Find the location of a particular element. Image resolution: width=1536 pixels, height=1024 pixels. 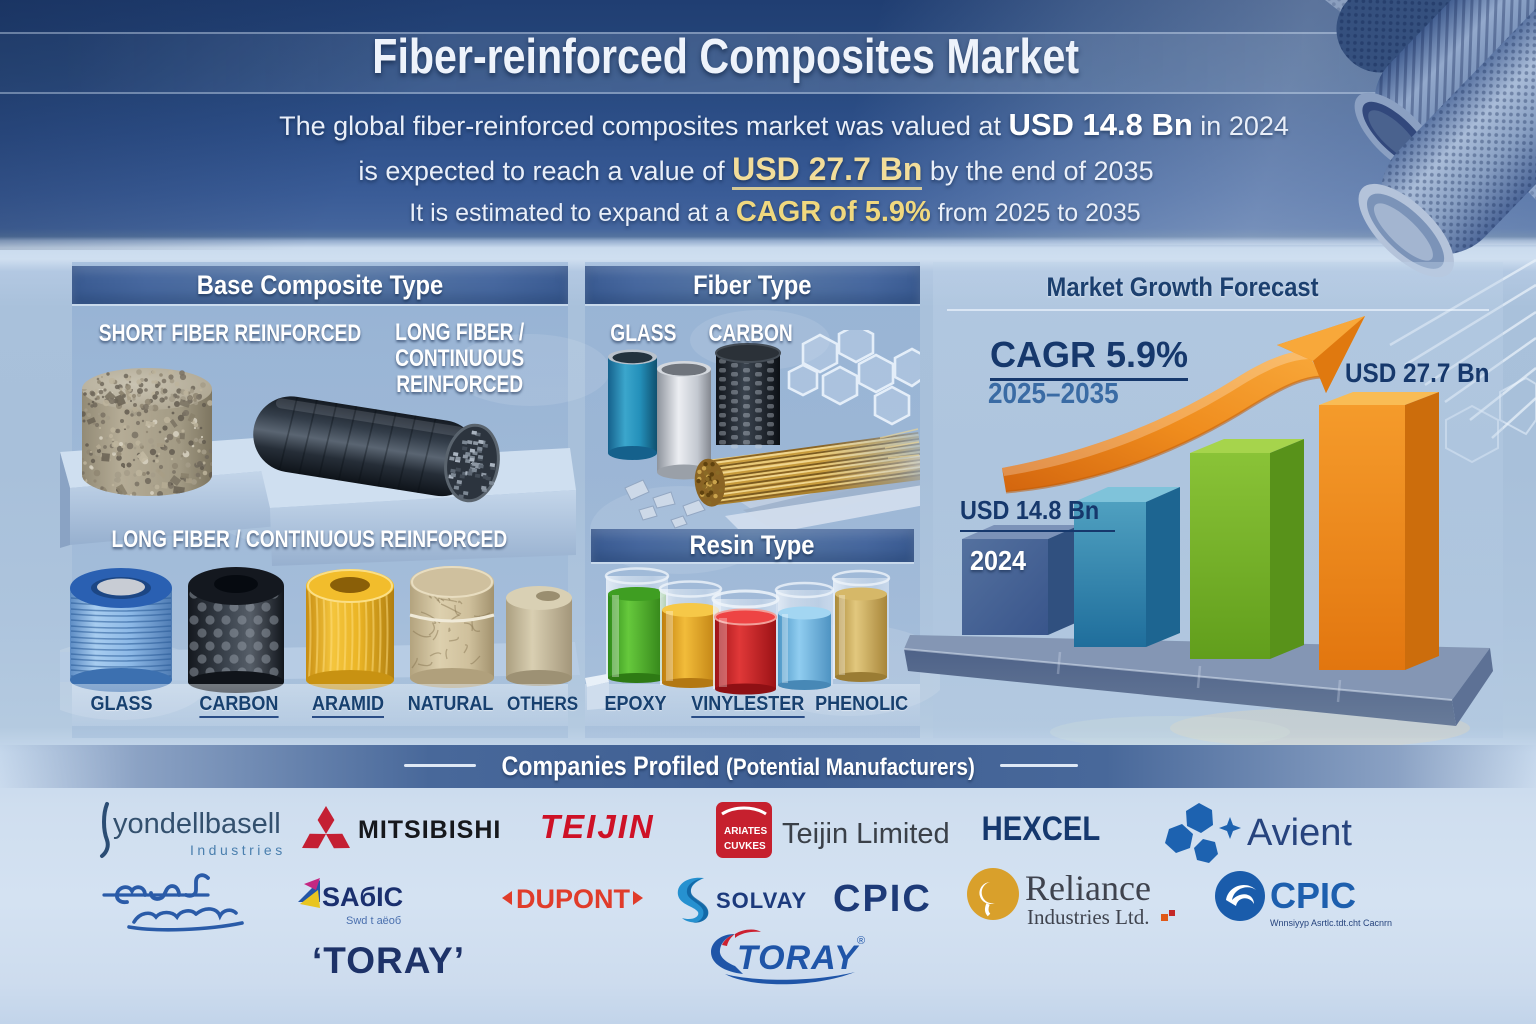

svg-text: Wnnsiyyp Asrtlc.tdt.cht Cacnrn is located at coordinates (1331, 923).